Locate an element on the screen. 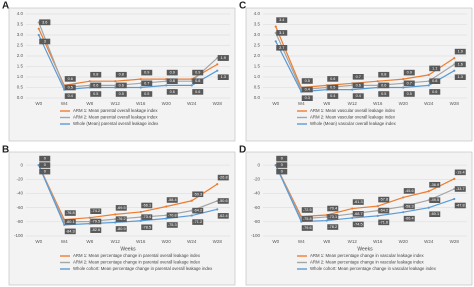 The width and height of the screenshot is (474, 287). data-label: -72.5 is located at coordinates (307, 210).